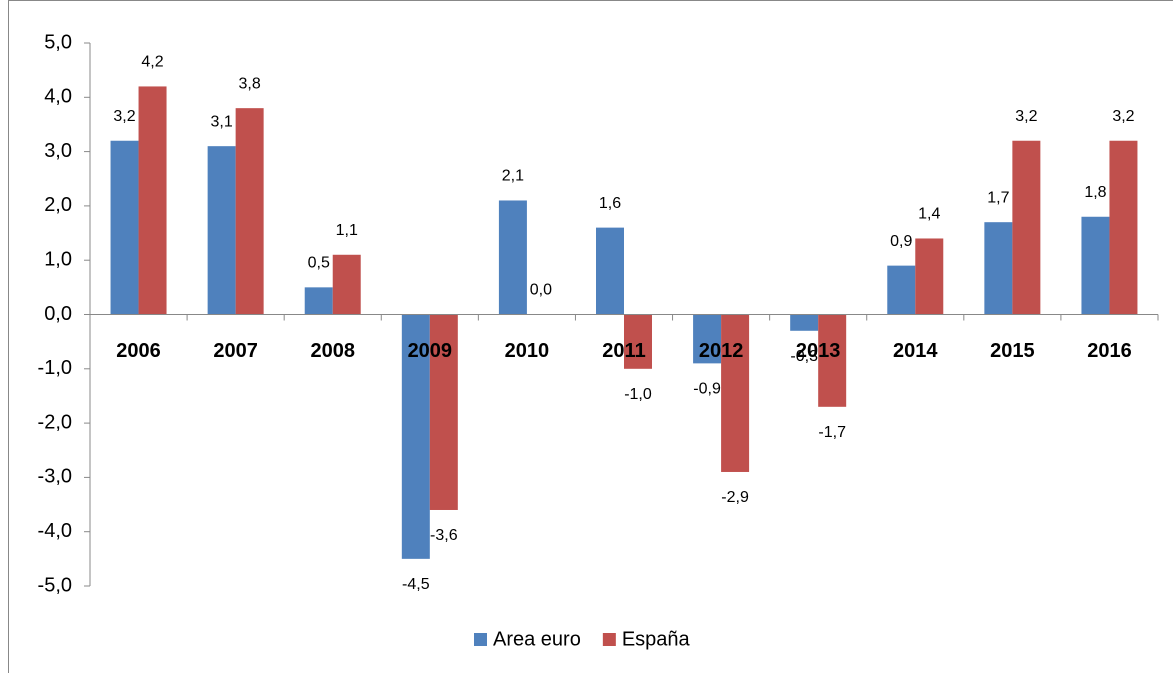 This screenshot has height=673, width=1173. I want to click on value-label: 0,0, so click(541, 290).